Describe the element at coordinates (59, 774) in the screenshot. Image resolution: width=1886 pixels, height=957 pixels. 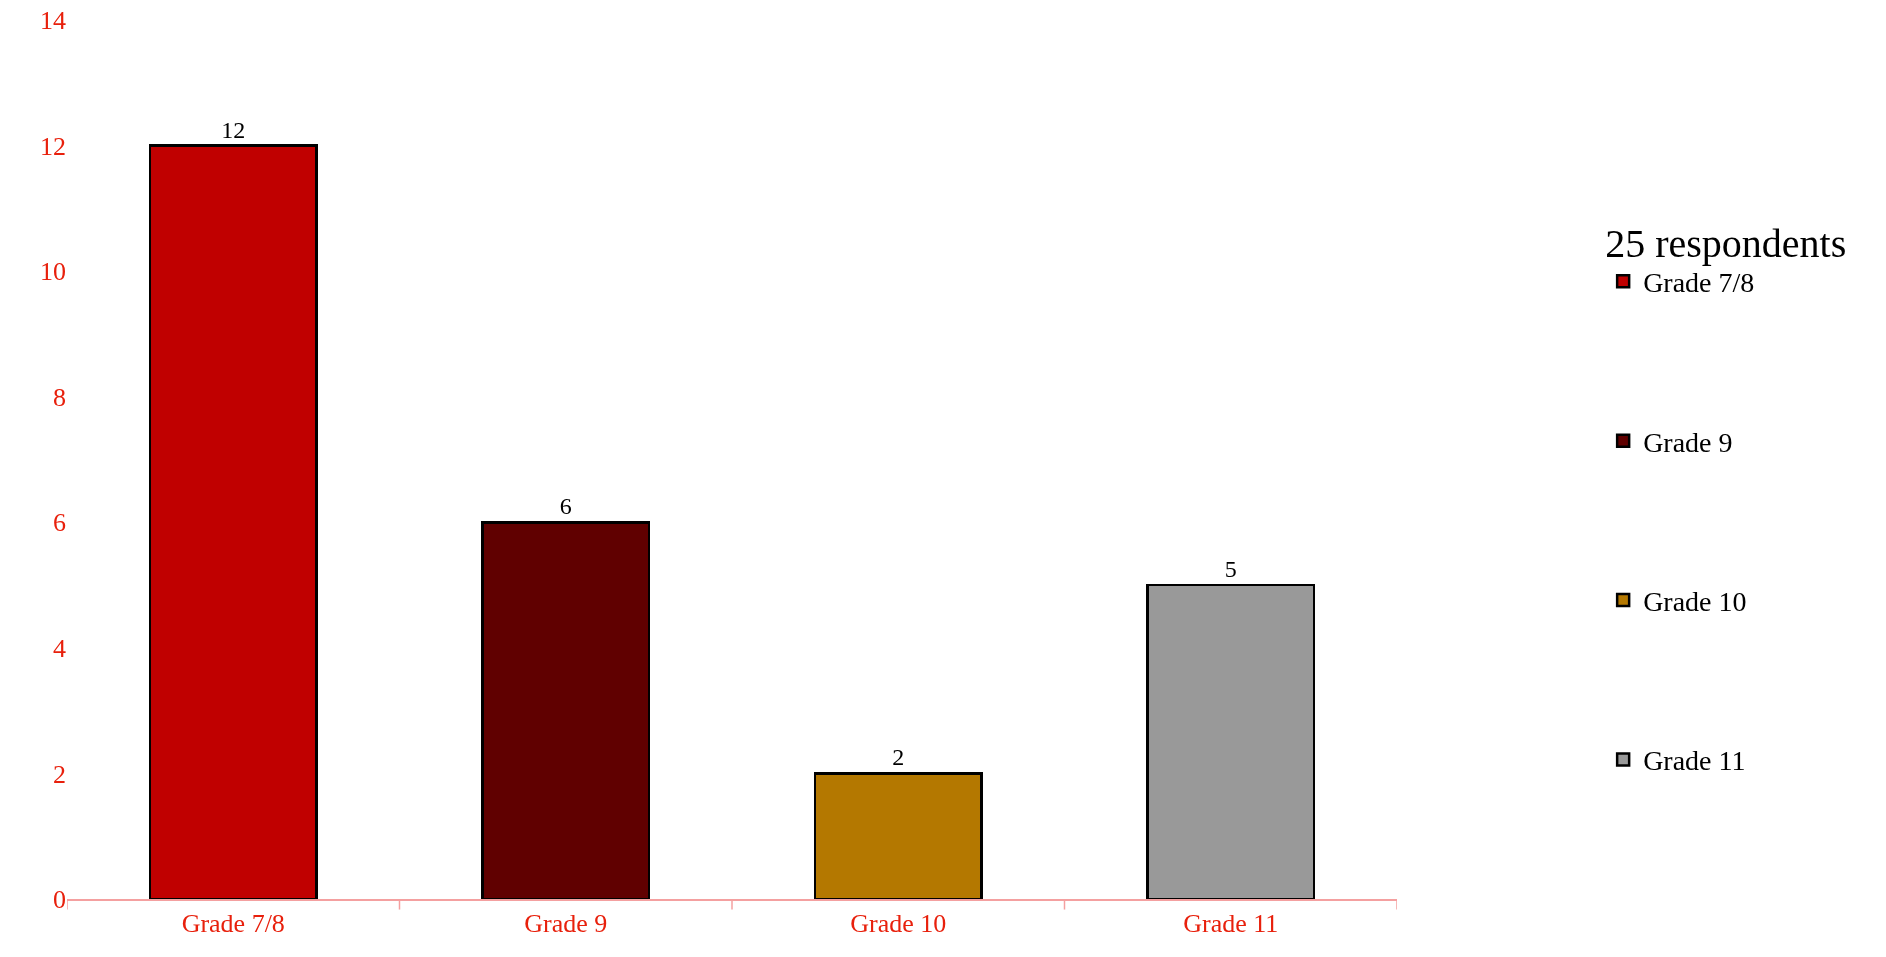
I see `y-tick-label: 2` at that location.